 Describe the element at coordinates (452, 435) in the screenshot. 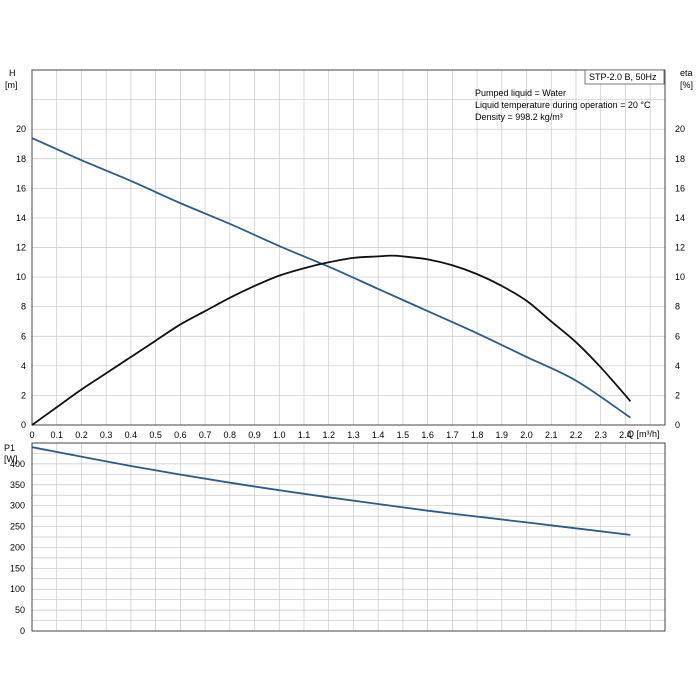

I see `x-tick-label: 1.7` at that location.